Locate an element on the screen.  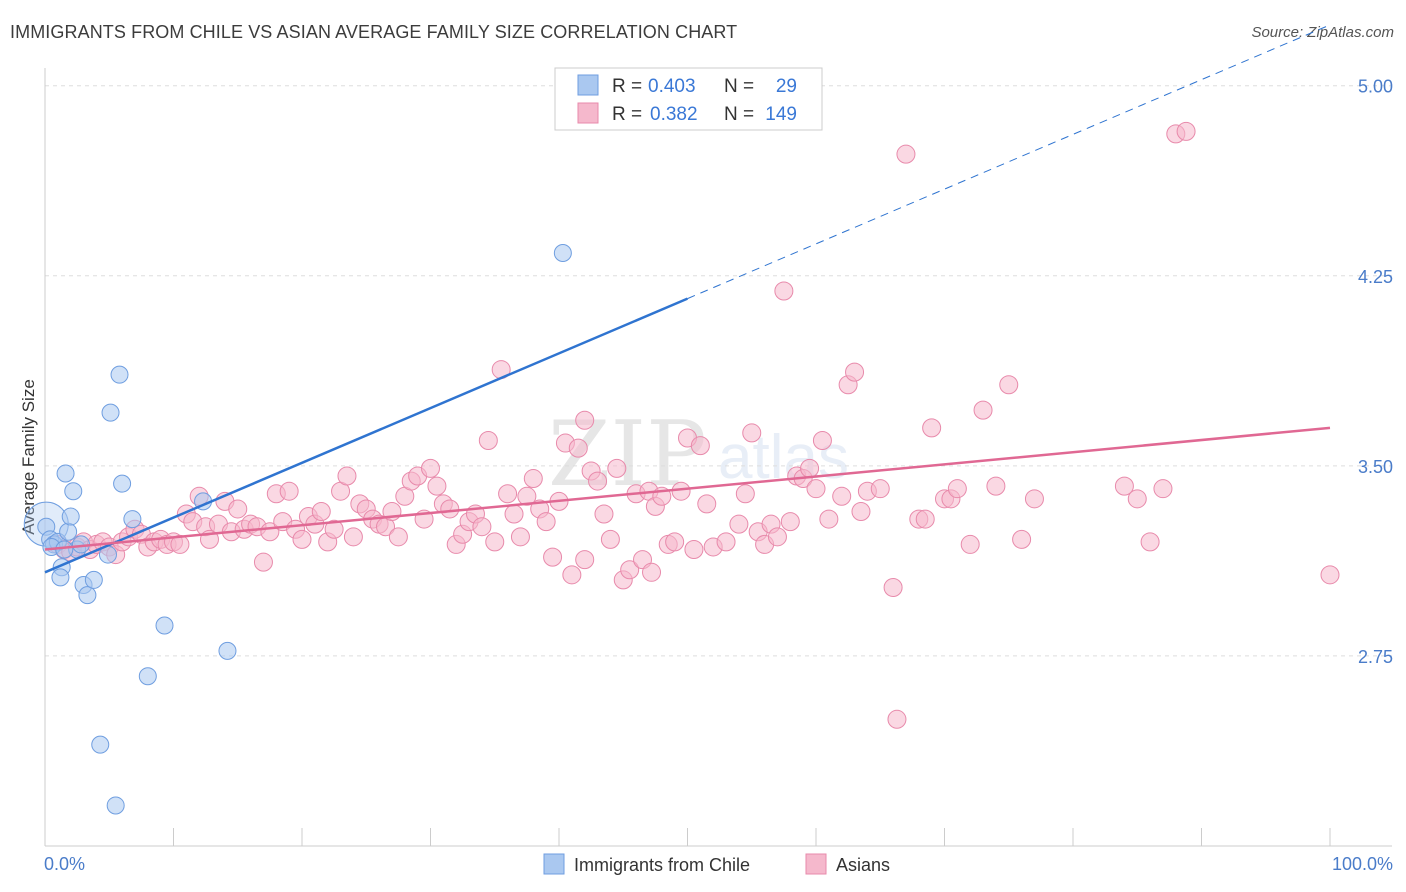
legend-r-value-asians: 0.382 is located at coordinates (674, 114).